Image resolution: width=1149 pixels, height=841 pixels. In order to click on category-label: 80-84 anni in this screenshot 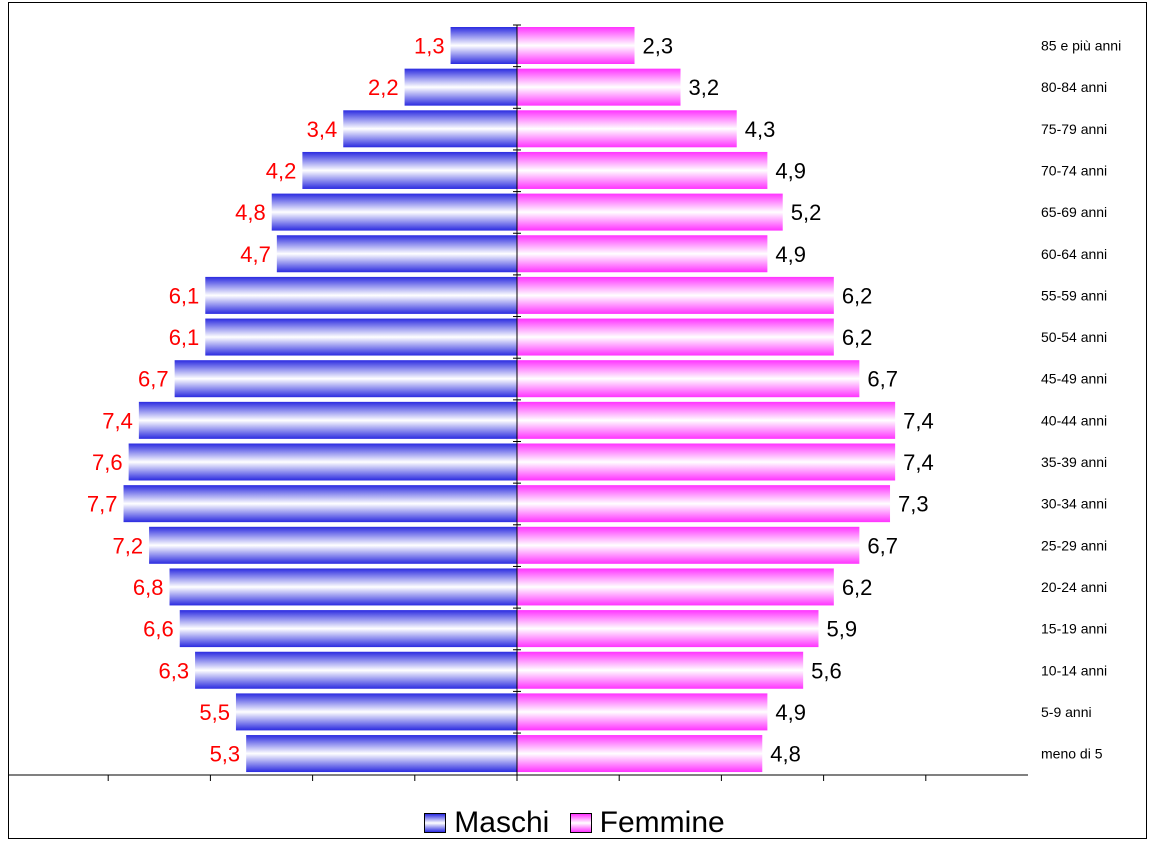, I will do `click(1074, 87)`.